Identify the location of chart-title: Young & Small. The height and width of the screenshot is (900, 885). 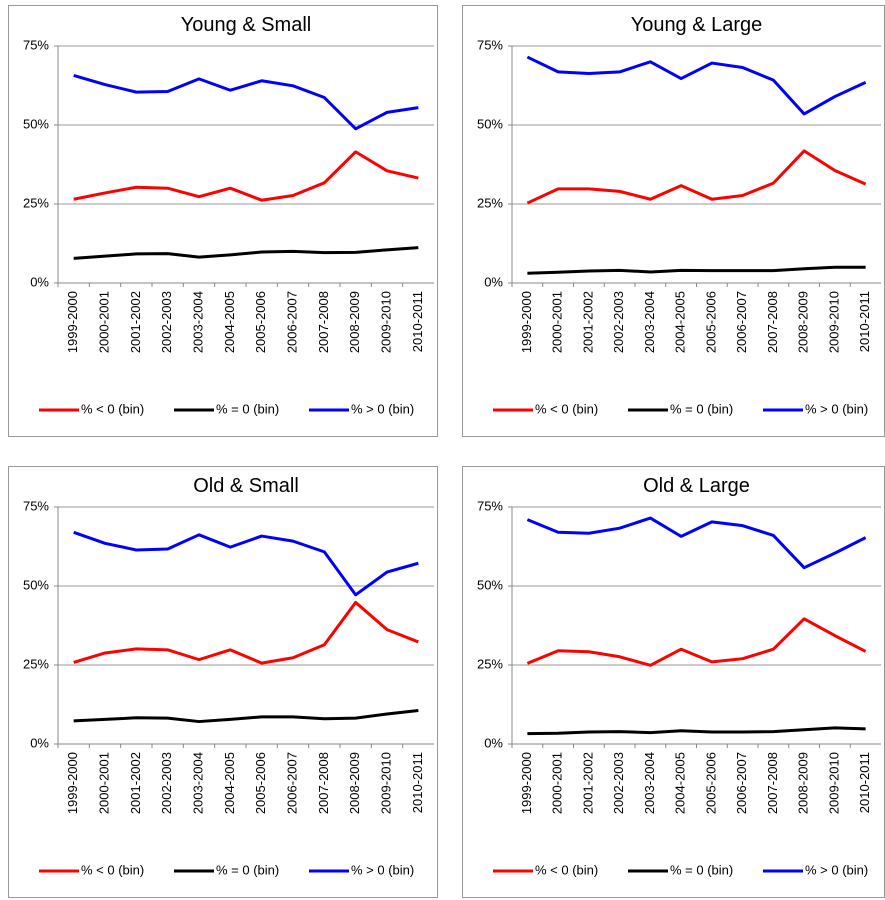
(246, 25).